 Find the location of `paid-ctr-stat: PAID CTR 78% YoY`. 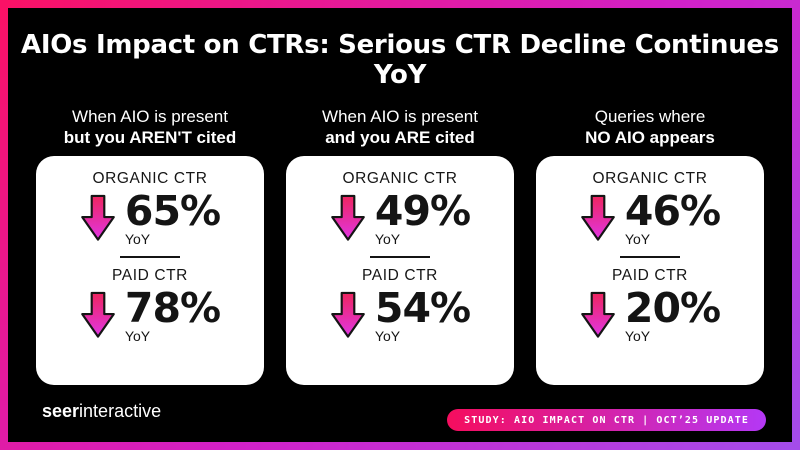

paid-ctr-stat: PAID CTR 78% YoY is located at coordinates (150, 305).